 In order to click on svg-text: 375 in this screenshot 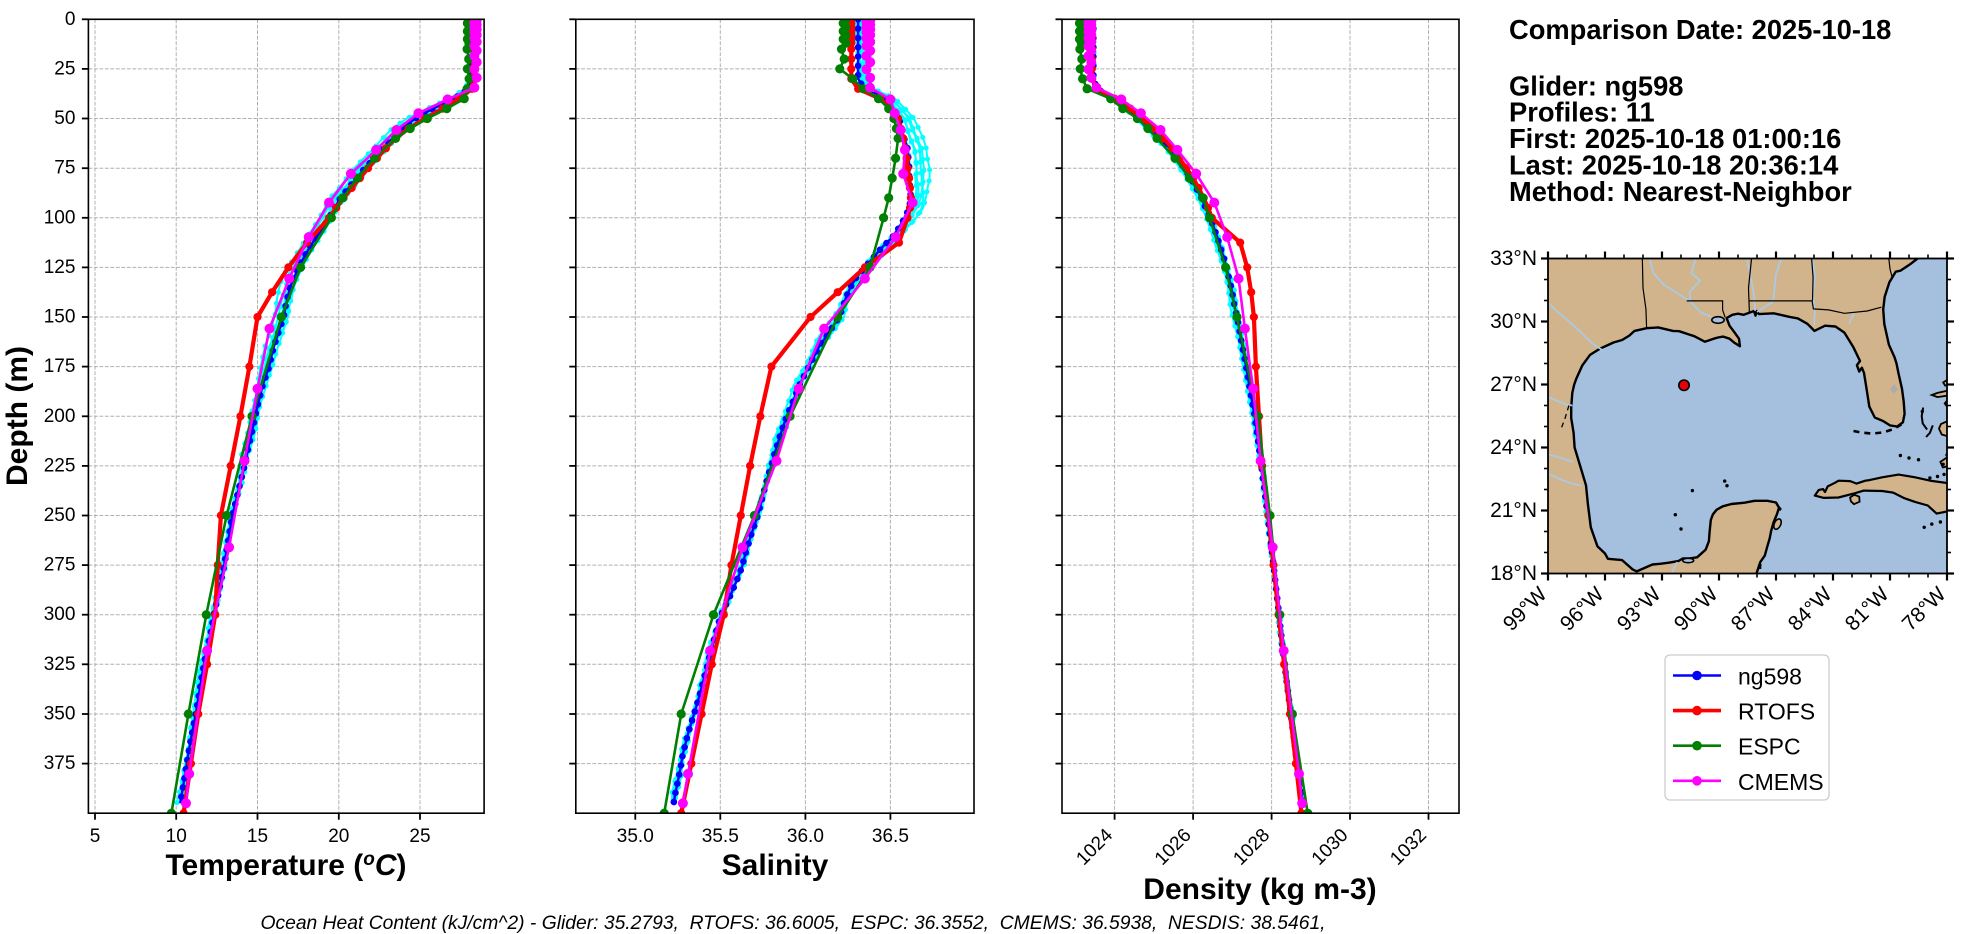, I will do `click(60, 763)`.